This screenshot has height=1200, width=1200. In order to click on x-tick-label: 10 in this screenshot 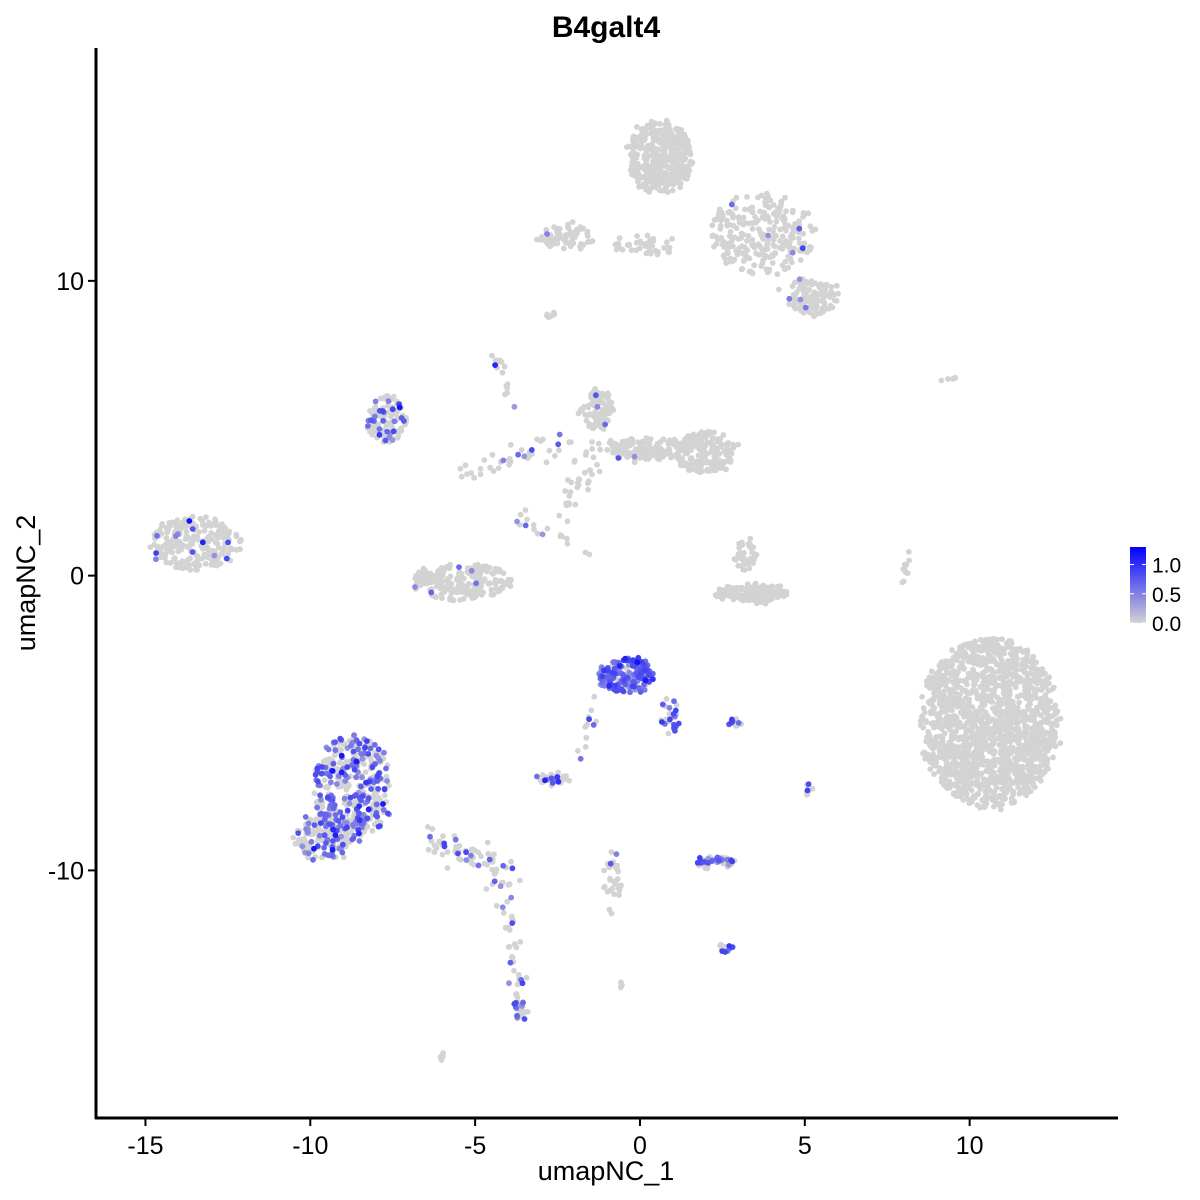, I will do `click(970, 1146)`.